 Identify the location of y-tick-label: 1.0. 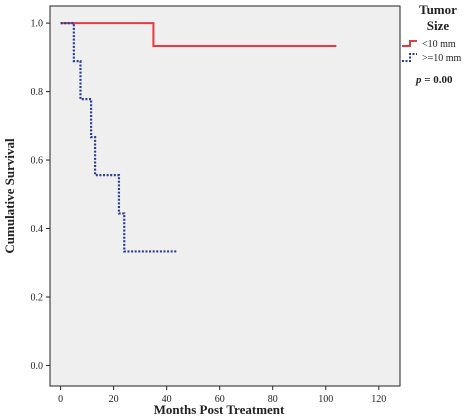
(37, 24).